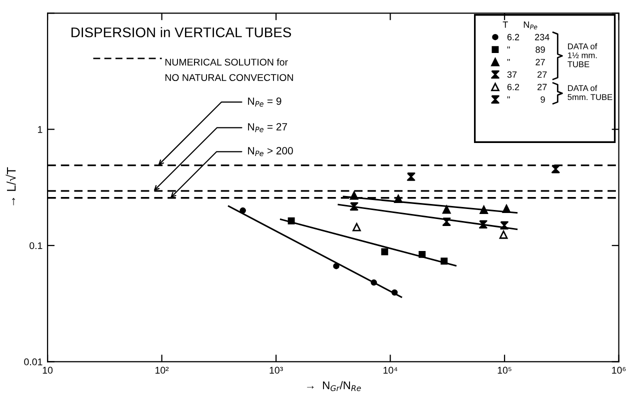 This screenshot has width=634, height=411. I want to click on annotation: N$_{Pe}$ = 27, so click(267, 127).